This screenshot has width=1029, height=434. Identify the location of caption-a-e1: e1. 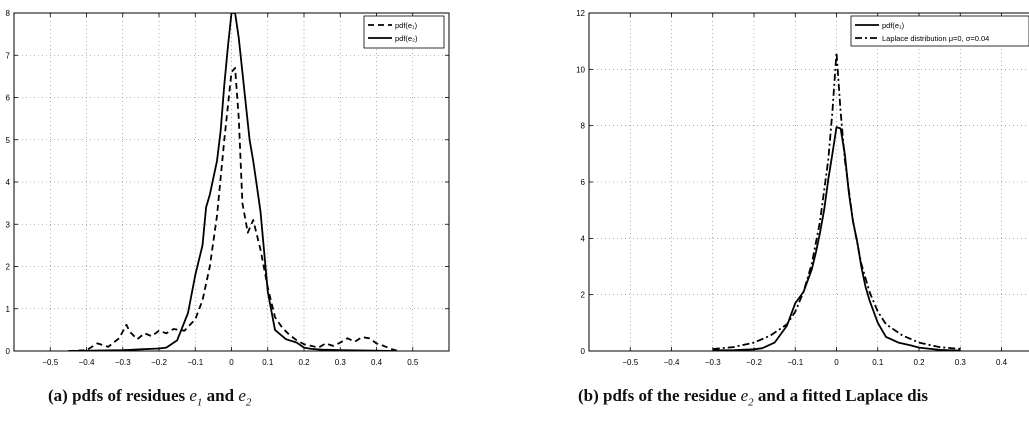
(196, 397).